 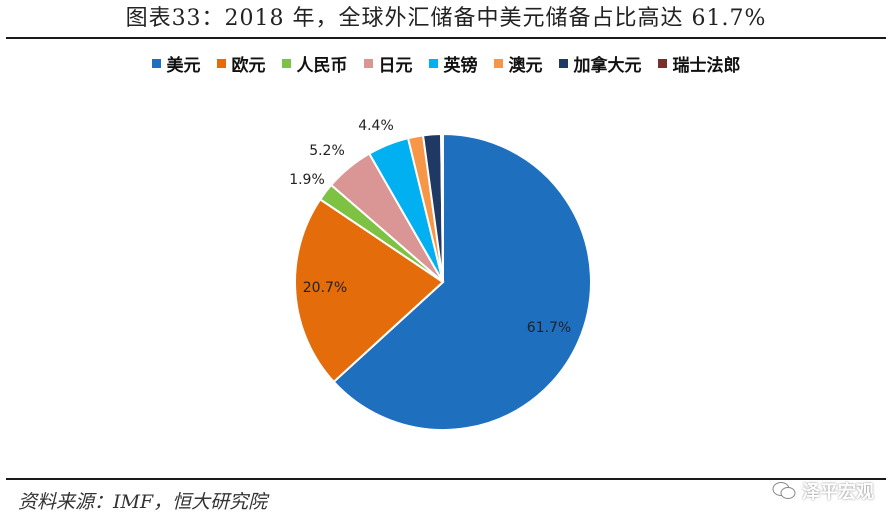 I want to click on legend-label: 加拿大元, so click(x=607, y=65).